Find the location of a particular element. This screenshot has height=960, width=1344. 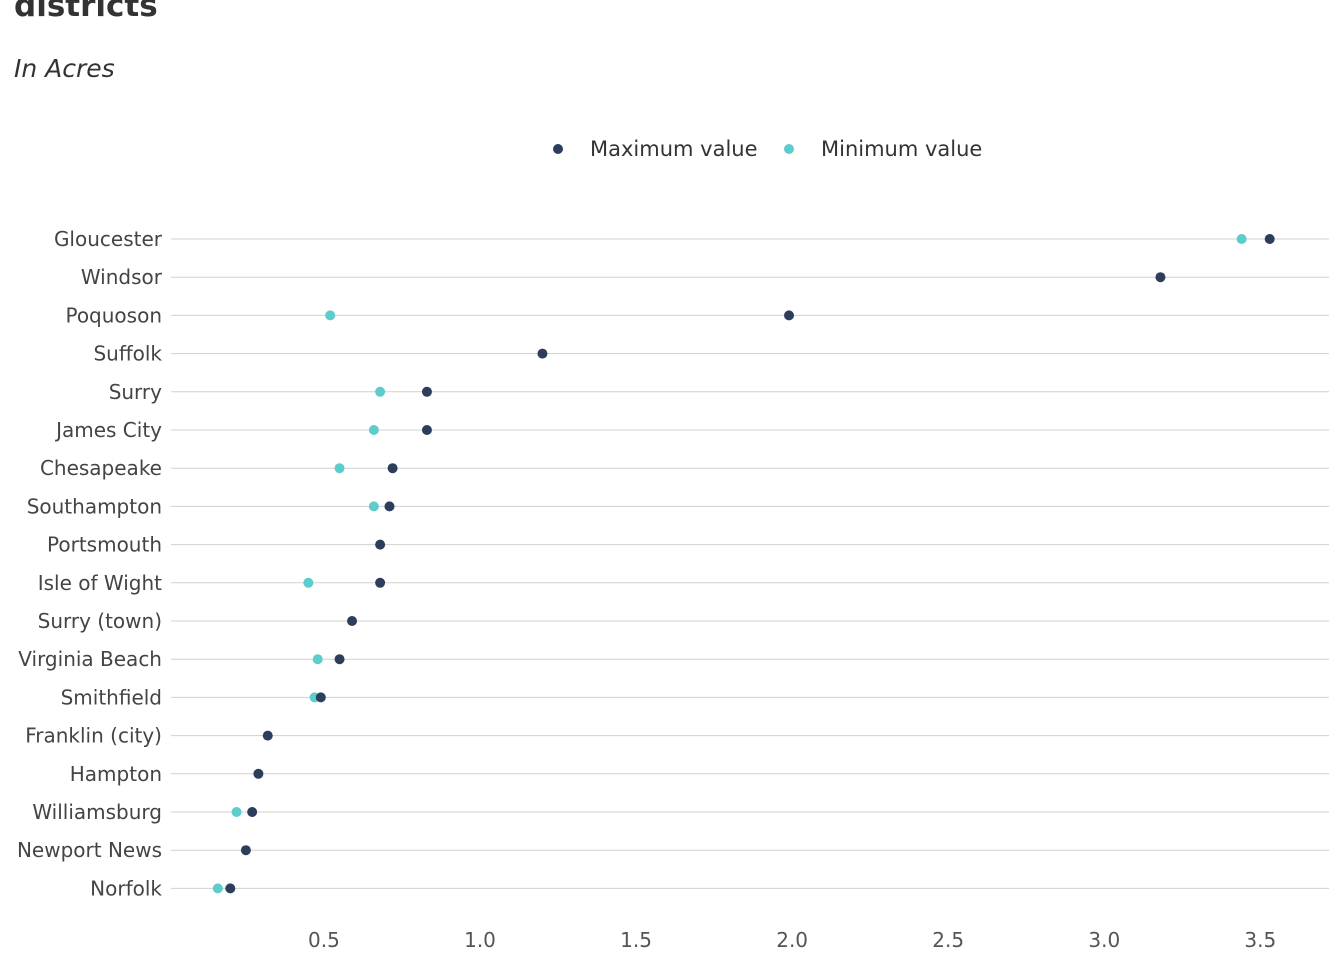

x-tick-label: 2.5 is located at coordinates (948, 940).